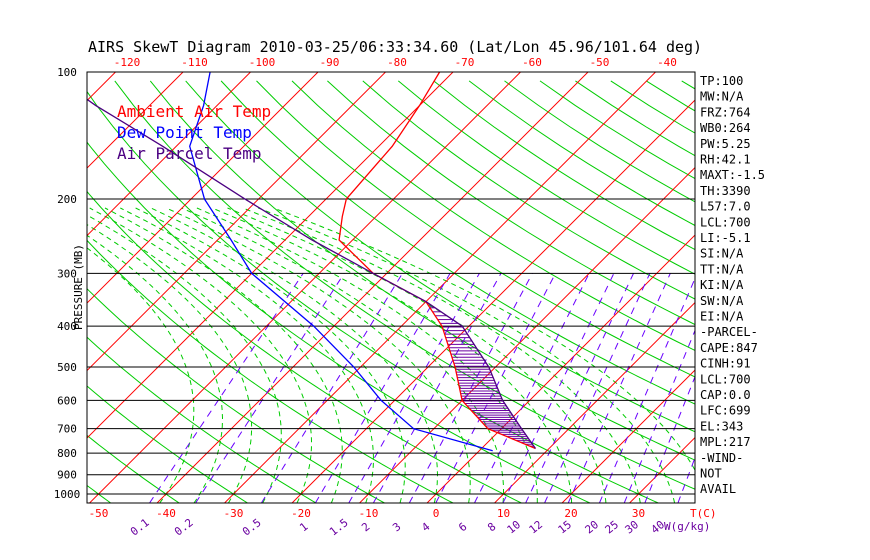  I want to click on index-label: SI:N/A, so click(722, 254).